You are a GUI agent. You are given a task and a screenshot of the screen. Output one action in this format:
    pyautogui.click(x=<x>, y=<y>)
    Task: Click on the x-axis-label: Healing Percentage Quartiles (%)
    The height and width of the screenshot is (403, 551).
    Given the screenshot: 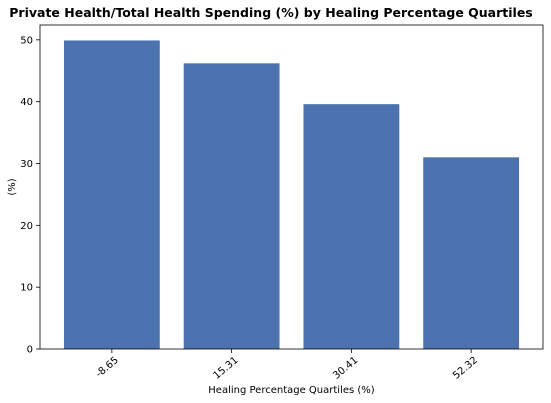 What is the action you would take?
    pyautogui.click(x=291, y=390)
    